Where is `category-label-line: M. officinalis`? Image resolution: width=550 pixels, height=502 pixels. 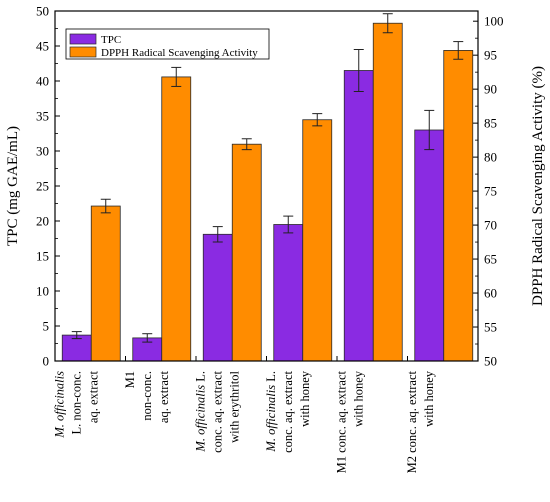 category-label-line: M. officinalis is located at coordinates (59, 405).